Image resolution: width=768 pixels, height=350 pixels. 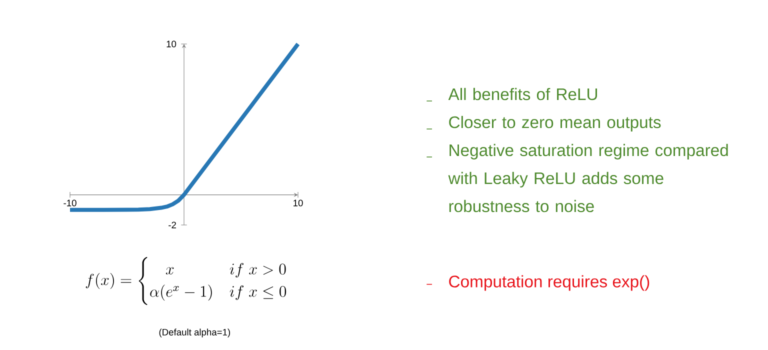 I want to click on text: Closer to zero mean outputs, so click(x=555, y=124).